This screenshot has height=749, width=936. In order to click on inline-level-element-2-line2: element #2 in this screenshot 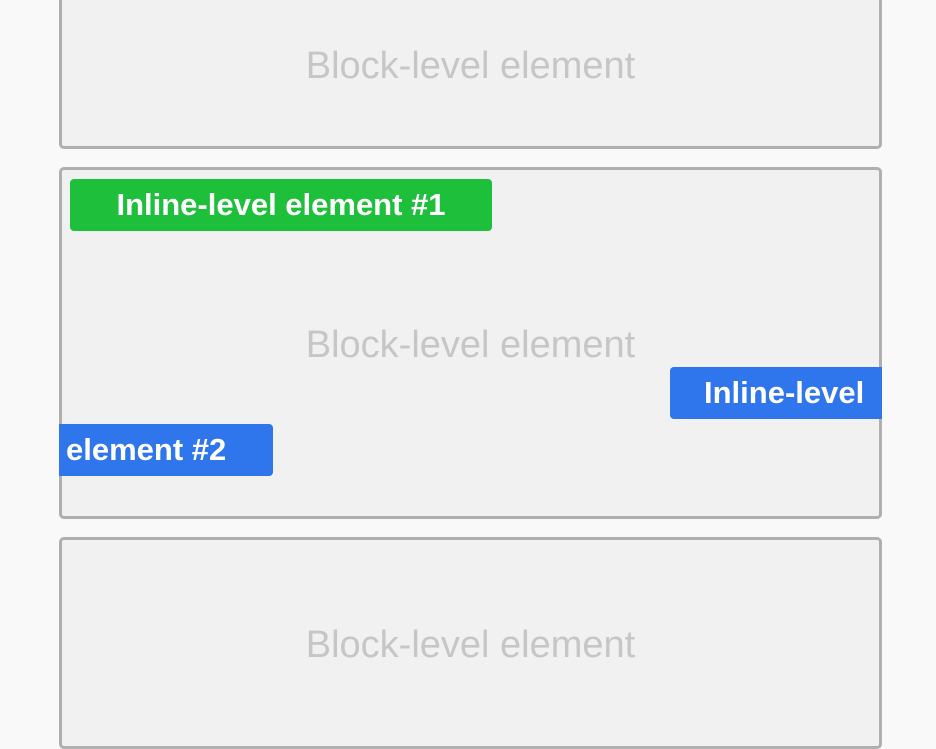, I will do `click(166, 450)`.